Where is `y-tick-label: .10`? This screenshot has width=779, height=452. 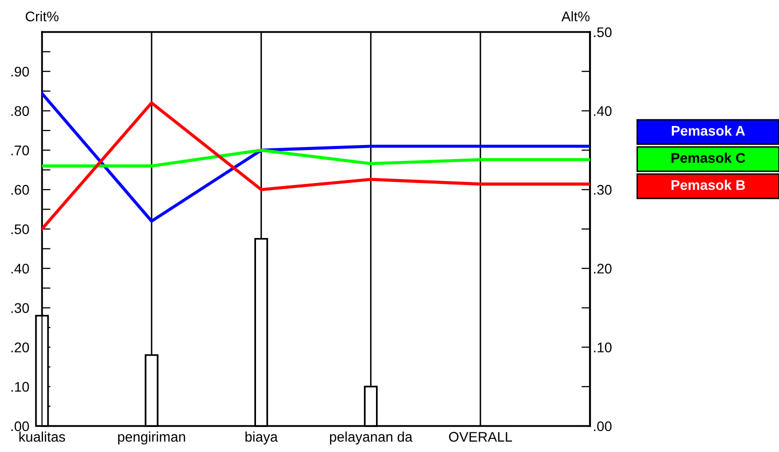
y-tick-label: .10 is located at coordinates (20, 387).